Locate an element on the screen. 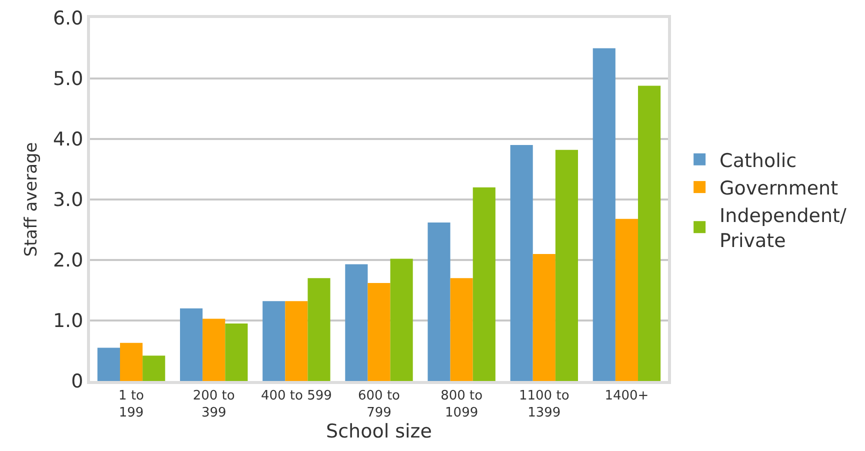 The image size is (865, 451). x-tick-label: 1100 to 1399 is located at coordinates (544, 404).